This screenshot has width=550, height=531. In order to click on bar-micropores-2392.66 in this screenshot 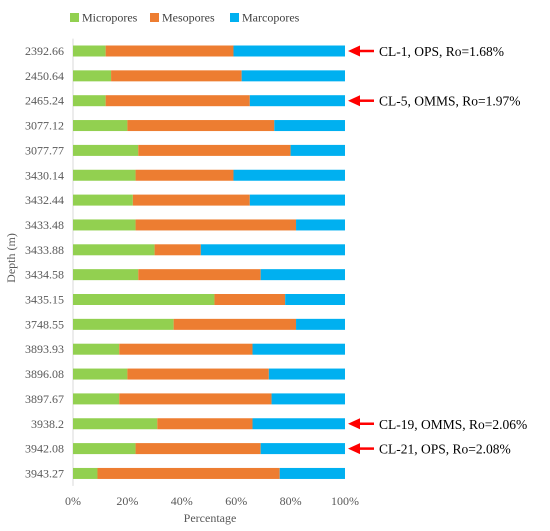, I will do `click(89, 51)`.